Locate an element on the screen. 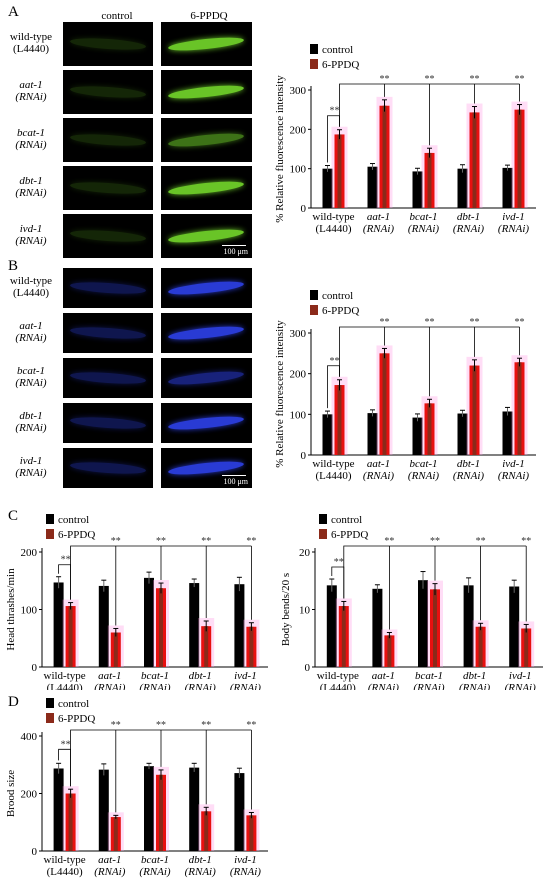 This screenshot has width=550, height=880. panel-b-row-gene: wild-type is located at coordinates (31, 281).